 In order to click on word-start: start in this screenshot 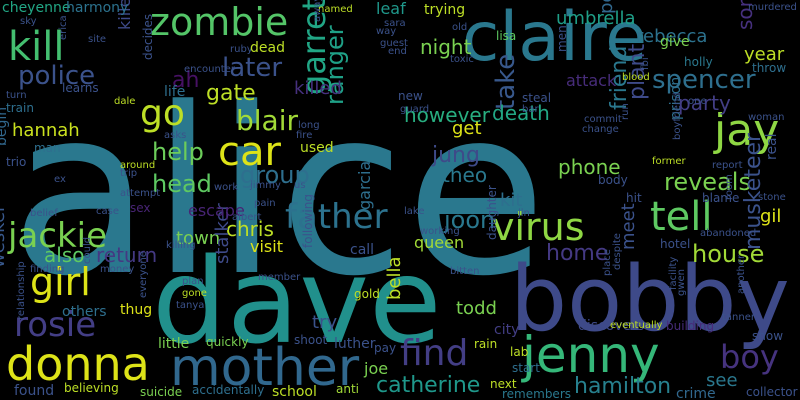, I will do `click(526, 368)`.